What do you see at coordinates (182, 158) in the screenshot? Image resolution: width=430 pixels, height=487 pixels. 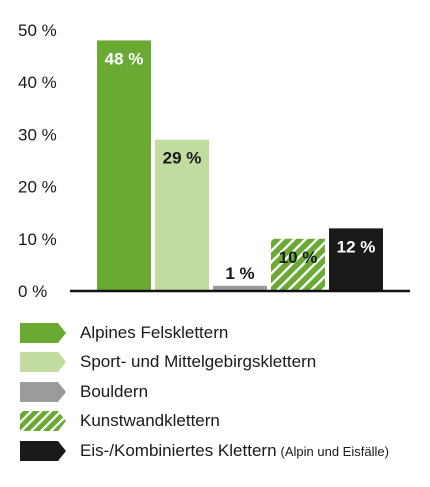 I see `data-label: 29 %` at bounding box center [182, 158].